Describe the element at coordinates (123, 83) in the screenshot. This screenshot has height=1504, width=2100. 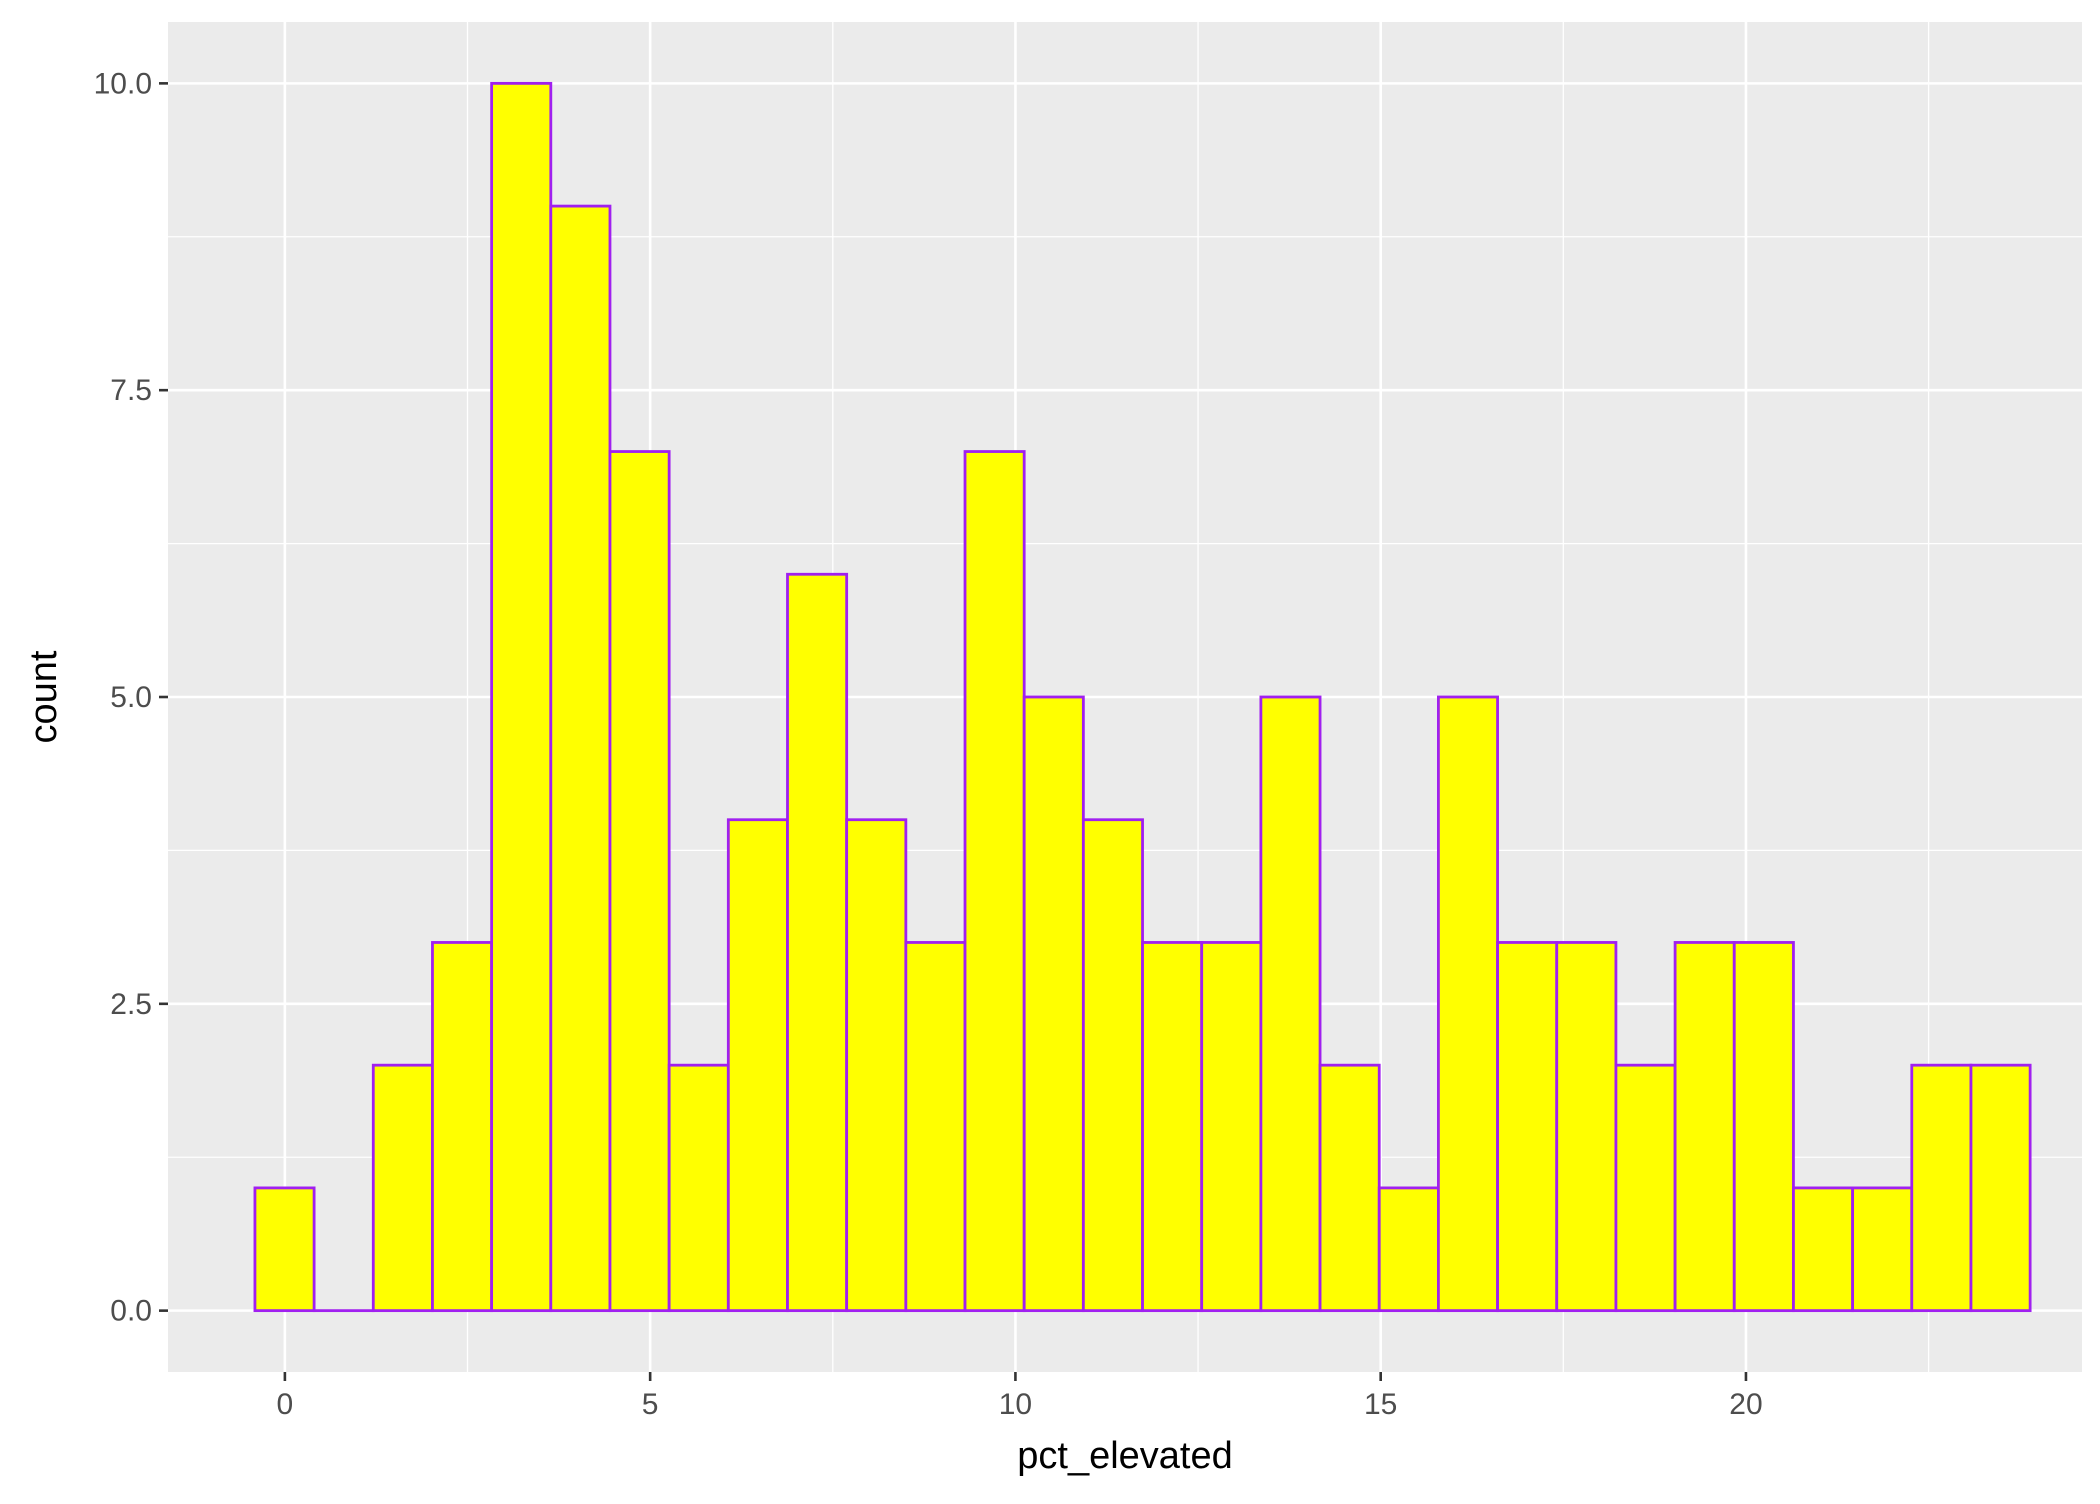
I see `y-tick-label: 10.0` at that location.